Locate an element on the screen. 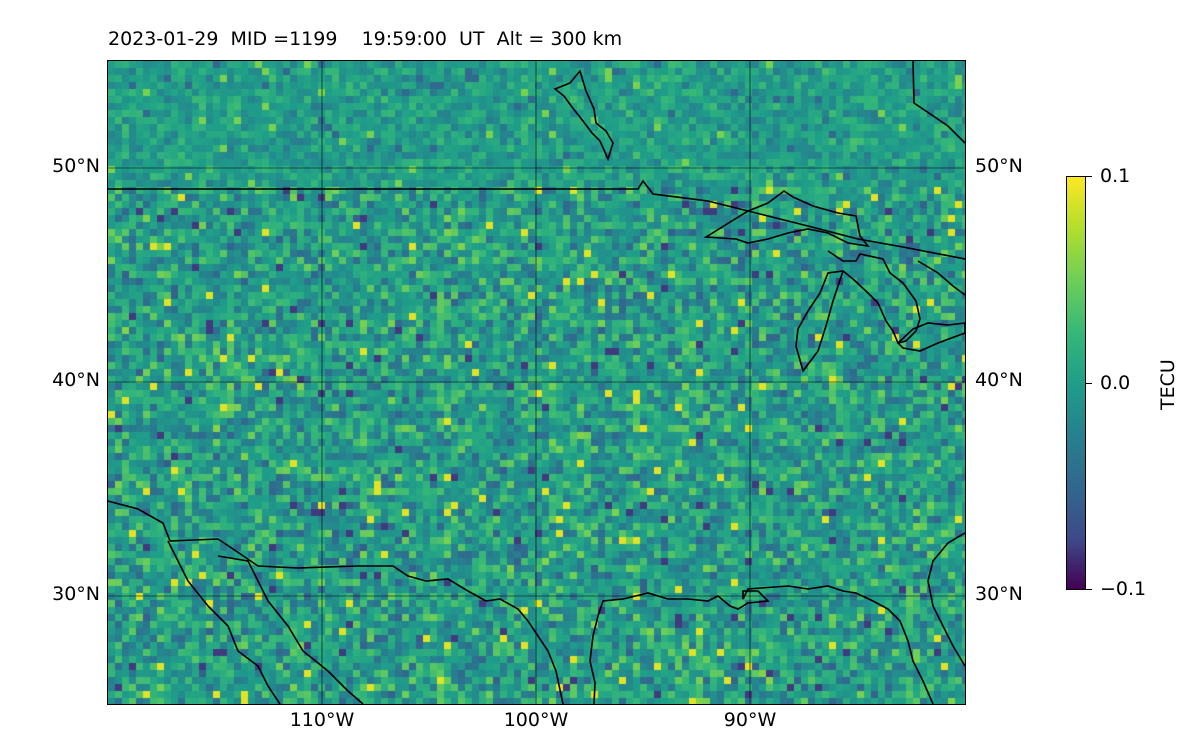 This screenshot has height=750, width=1200. lat-label-30n-right: 30°N is located at coordinates (999, 594).